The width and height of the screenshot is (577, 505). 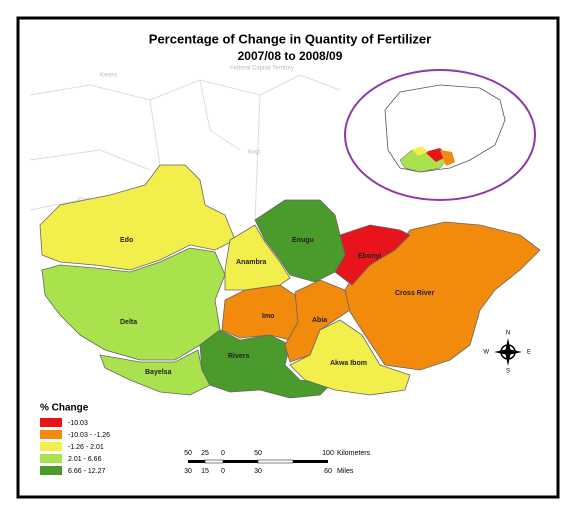 I want to click on scale-label: 100, so click(x=328, y=453).